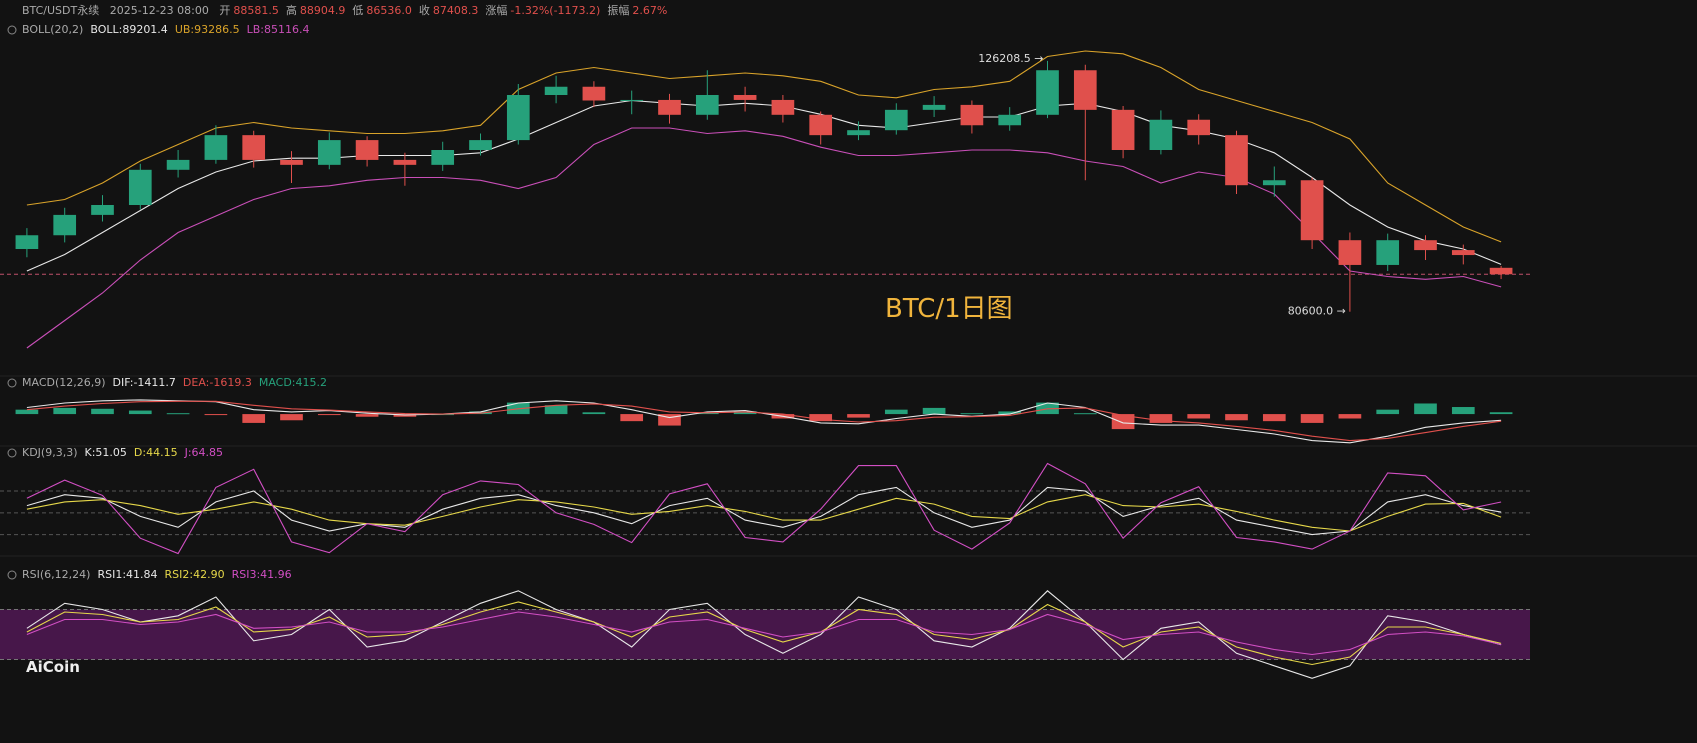  Describe the element at coordinates (949, 309) in the screenshot. I see `watermark: BTC/1日图` at that location.